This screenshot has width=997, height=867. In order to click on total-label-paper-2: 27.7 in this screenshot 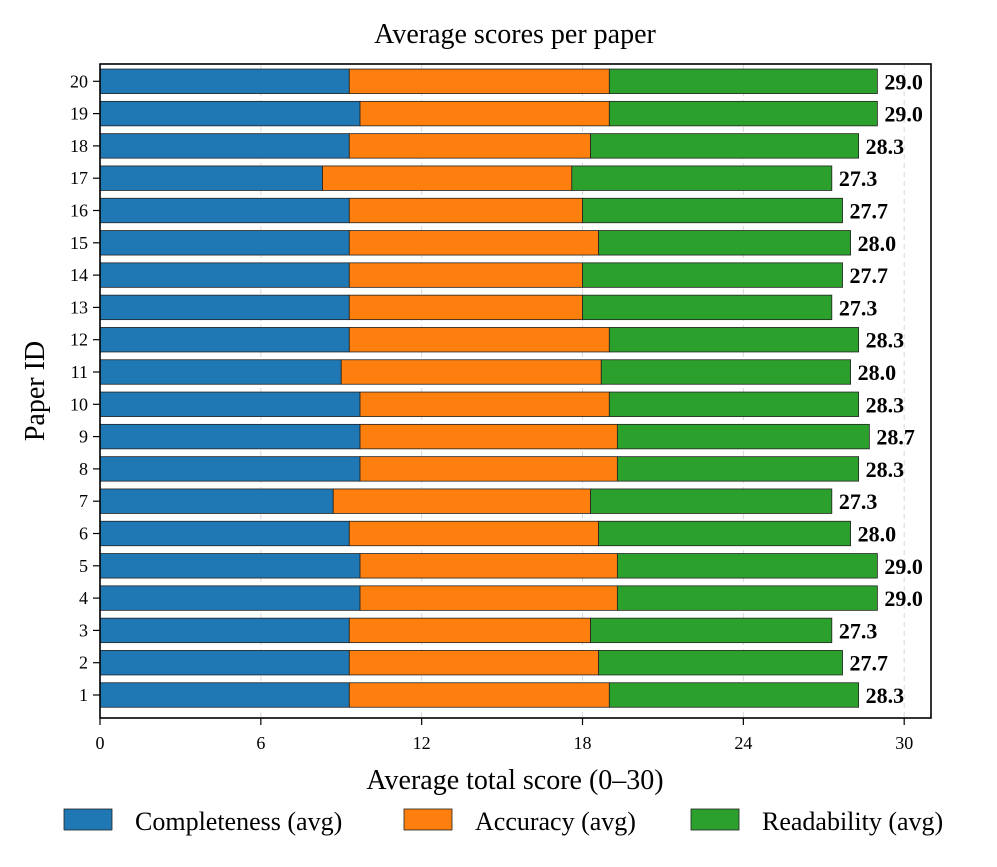, I will do `click(869, 663)`.